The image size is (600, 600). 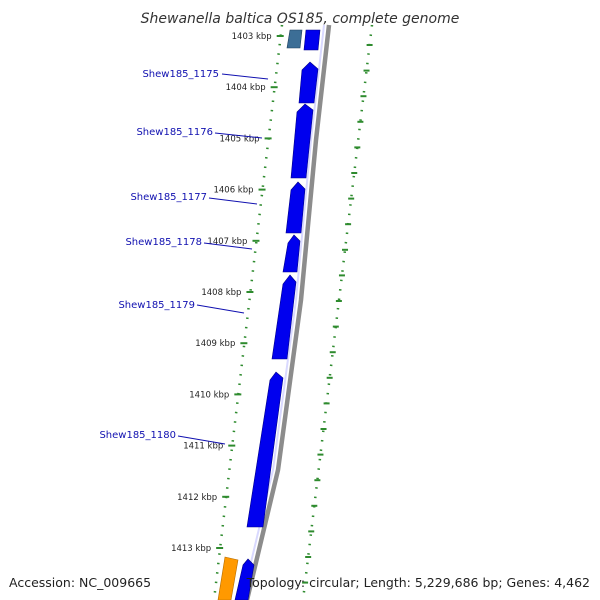 What do you see at coordinates (246, 88) in the screenshot?
I see `ruler-kbp-label: 1404 kbp` at bounding box center [246, 88].